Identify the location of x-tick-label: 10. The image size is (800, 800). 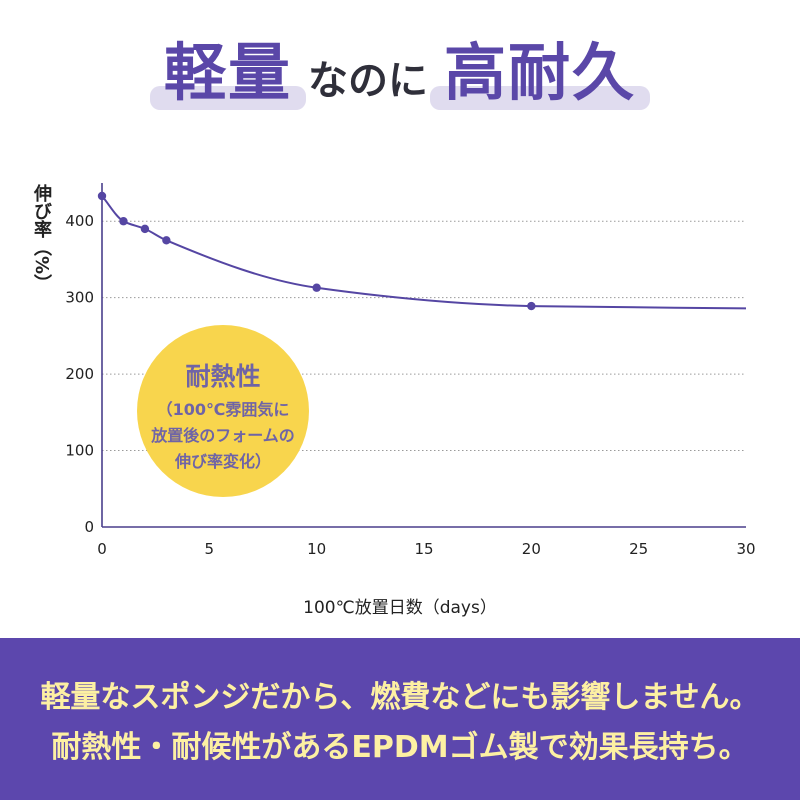
(316, 549).